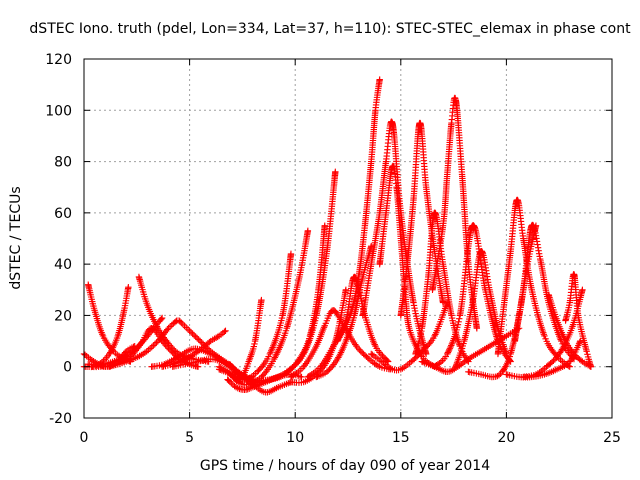 The height and width of the screenshot is (480, 640). I want to click on y-tick-label: 20, so click(63, 316).